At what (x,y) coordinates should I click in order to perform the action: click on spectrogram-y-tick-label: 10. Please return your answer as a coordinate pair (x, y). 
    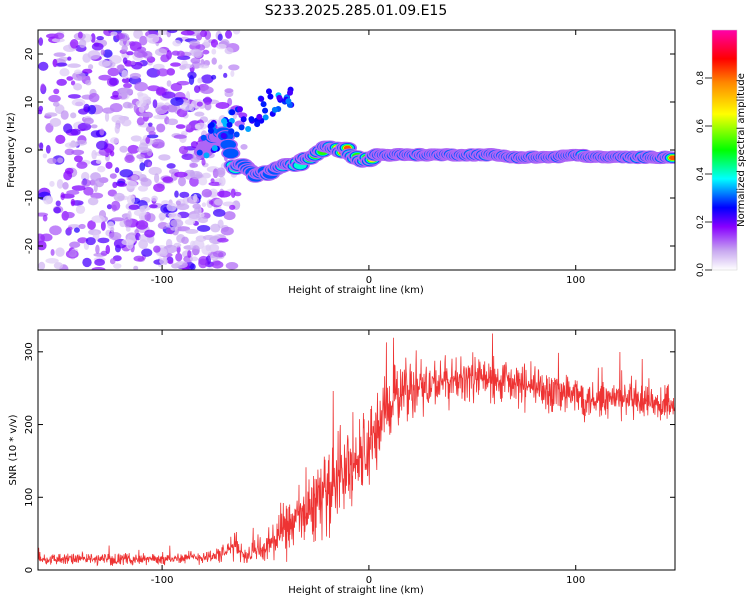
    Looking at the image, I should click on (29, 102).